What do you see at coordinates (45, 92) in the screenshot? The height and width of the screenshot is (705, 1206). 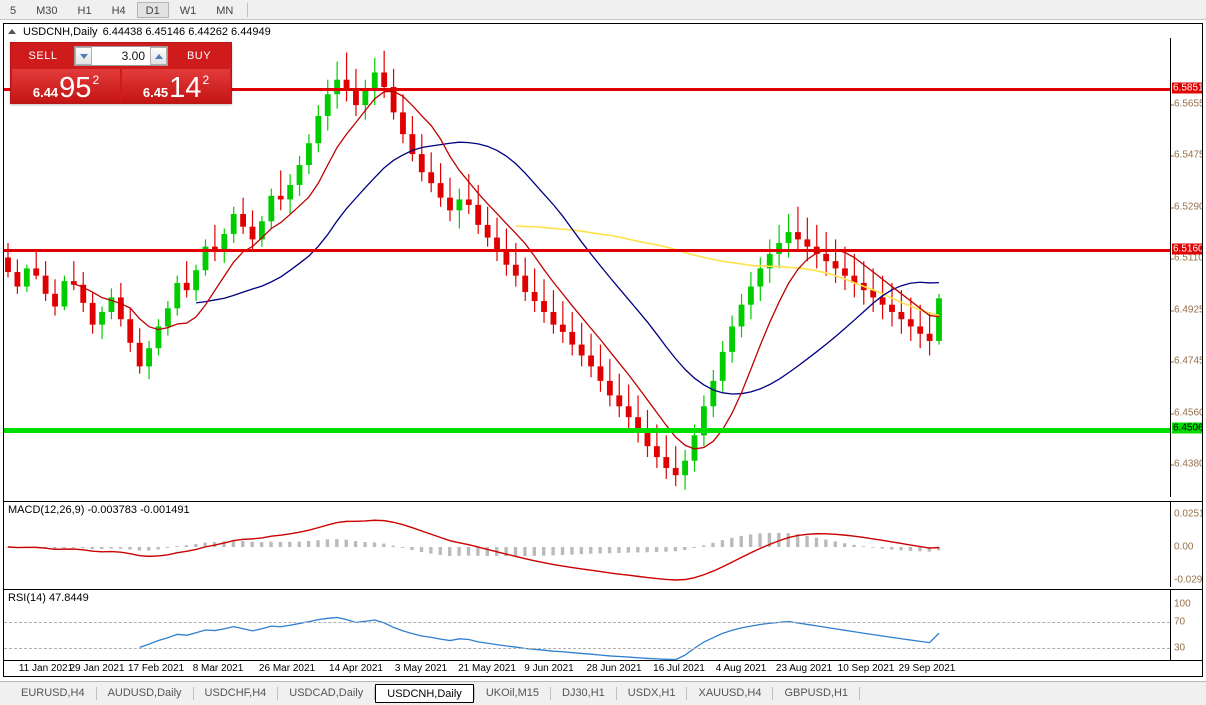 I see `sell-price-prefix: 6.44` at bounding box center [45, 92].